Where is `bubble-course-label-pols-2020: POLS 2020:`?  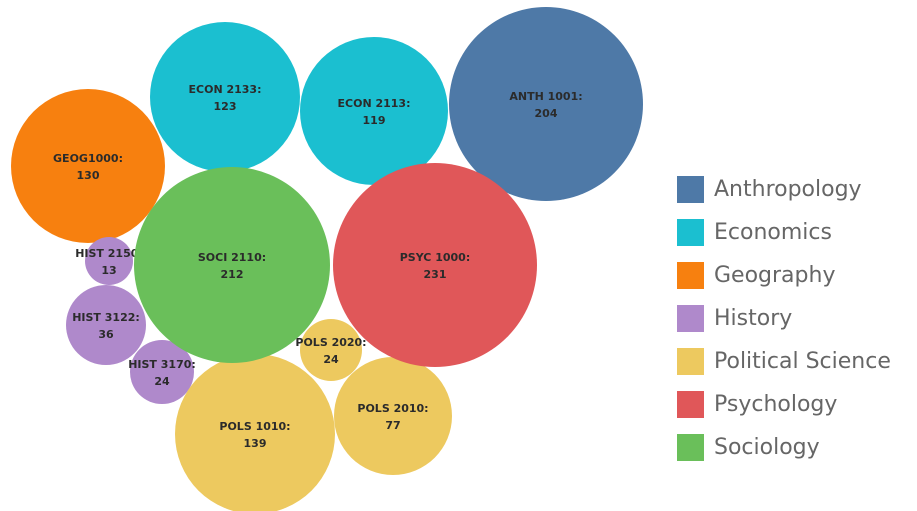 bubble-course-label-pols-2020: POLS 2020: is located at coordinates (330, 342).